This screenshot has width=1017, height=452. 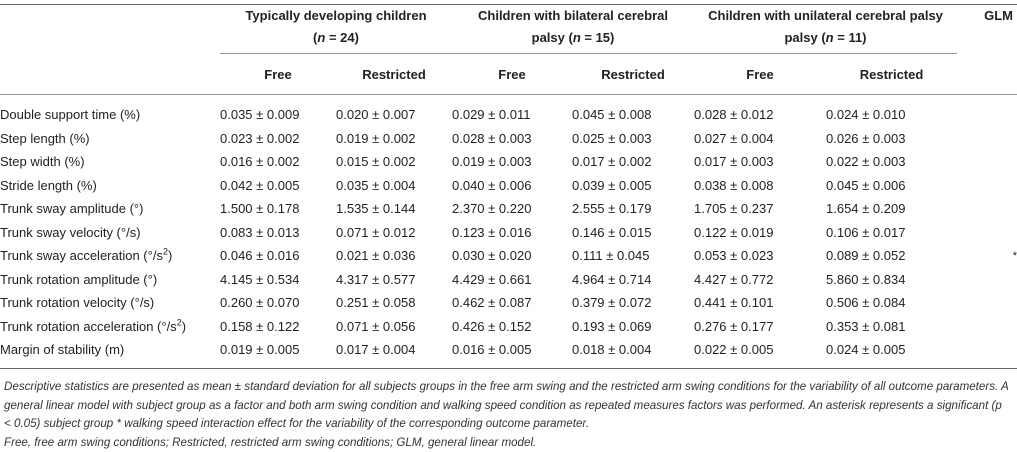 I want to click on value-cell-ucp-free: 0.027 ± 0.004, so click(x=760, y=139).